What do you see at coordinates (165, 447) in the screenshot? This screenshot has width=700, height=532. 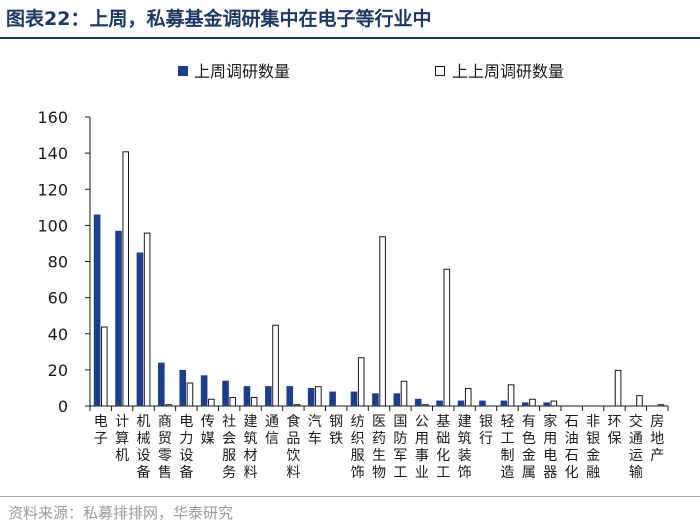 I see `x-tick-label: 商贸零售` at bounding box center [165, 447].